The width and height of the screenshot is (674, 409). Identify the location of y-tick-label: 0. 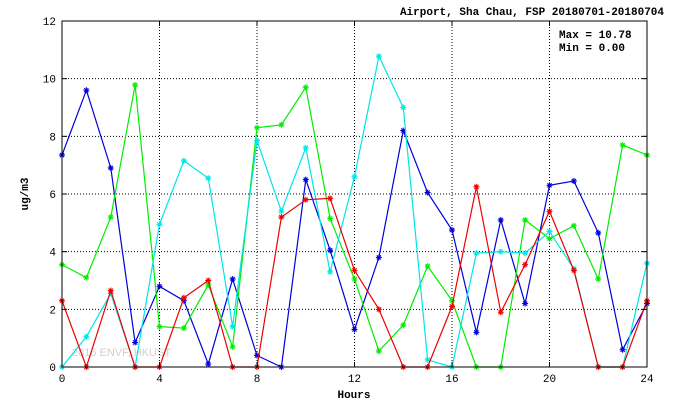
(52, 369).